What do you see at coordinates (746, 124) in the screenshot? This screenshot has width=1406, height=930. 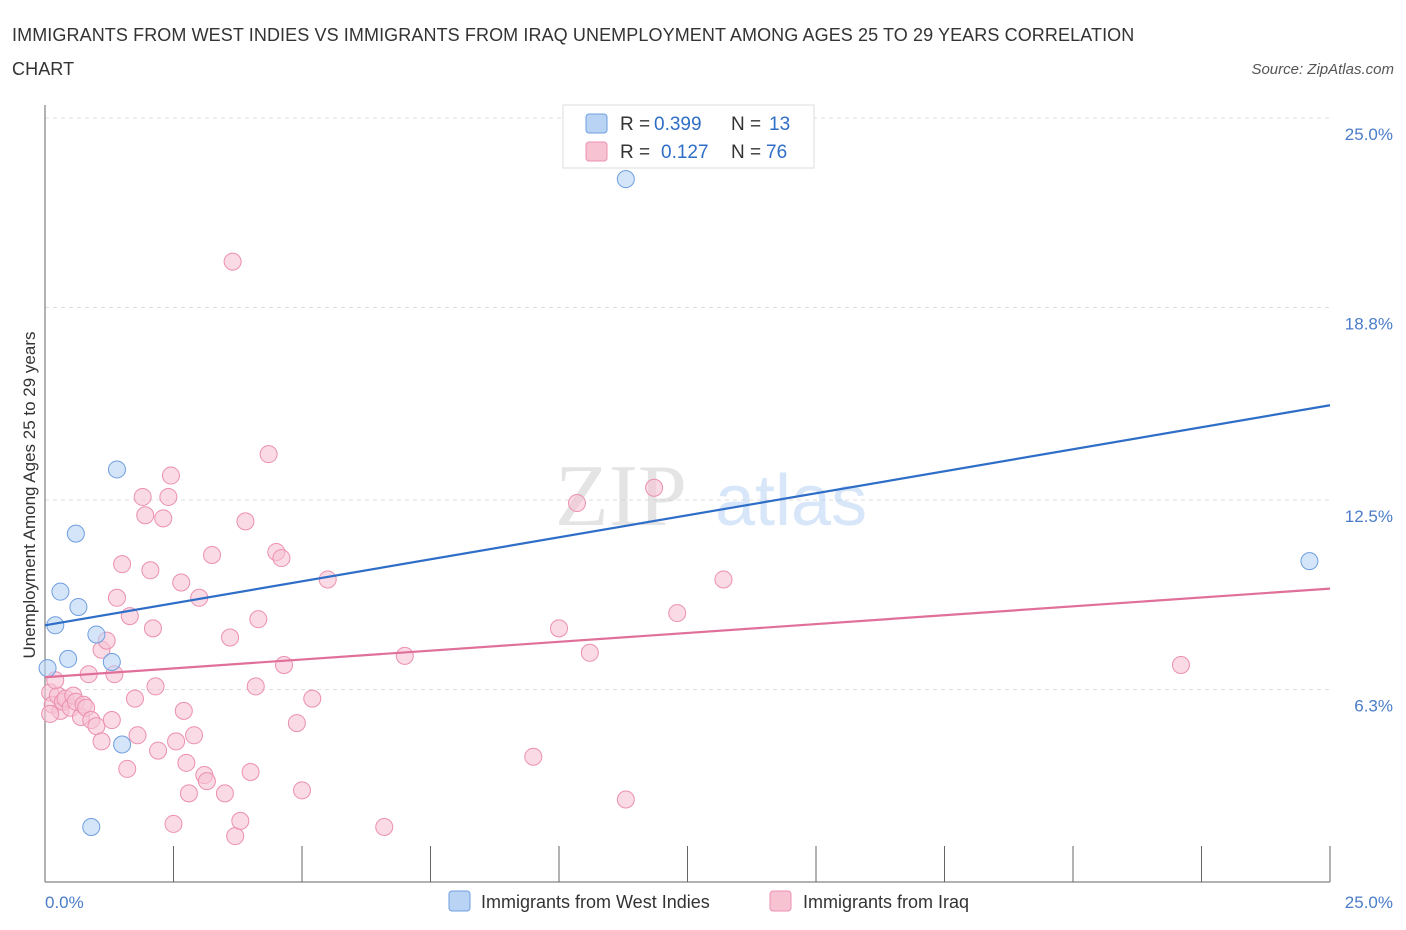 I see `legend-n-label-blue: N =` at bounding box center [746, 124].